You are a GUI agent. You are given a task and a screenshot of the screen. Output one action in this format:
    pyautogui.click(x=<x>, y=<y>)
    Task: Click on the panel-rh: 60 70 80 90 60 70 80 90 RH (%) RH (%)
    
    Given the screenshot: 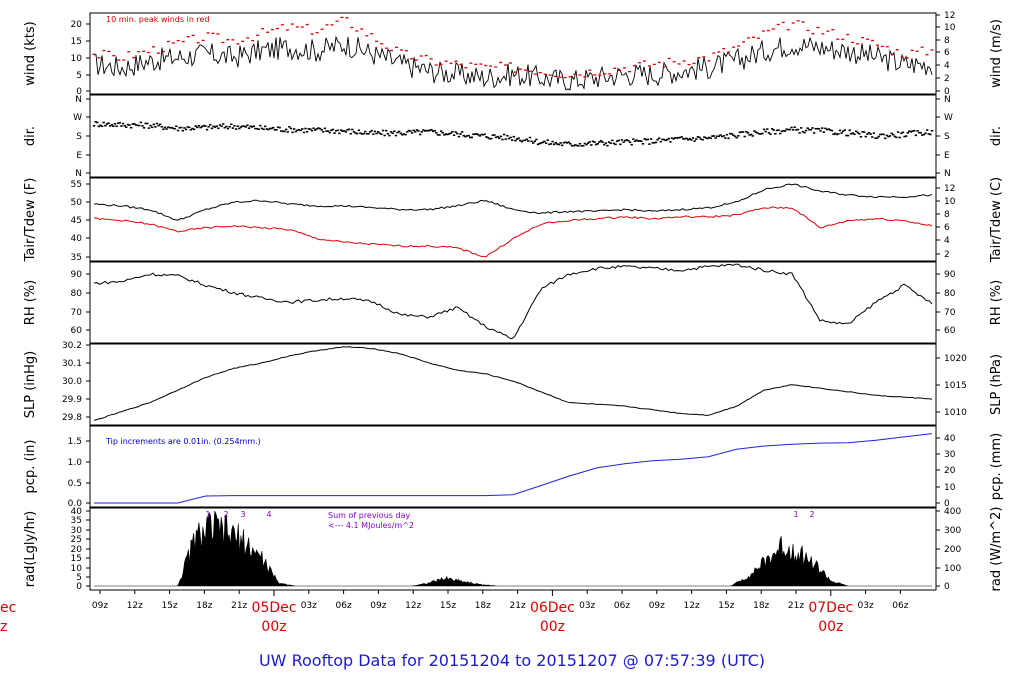 What is the action you would take?
    pyautogui.click(x=513, y=302)
    